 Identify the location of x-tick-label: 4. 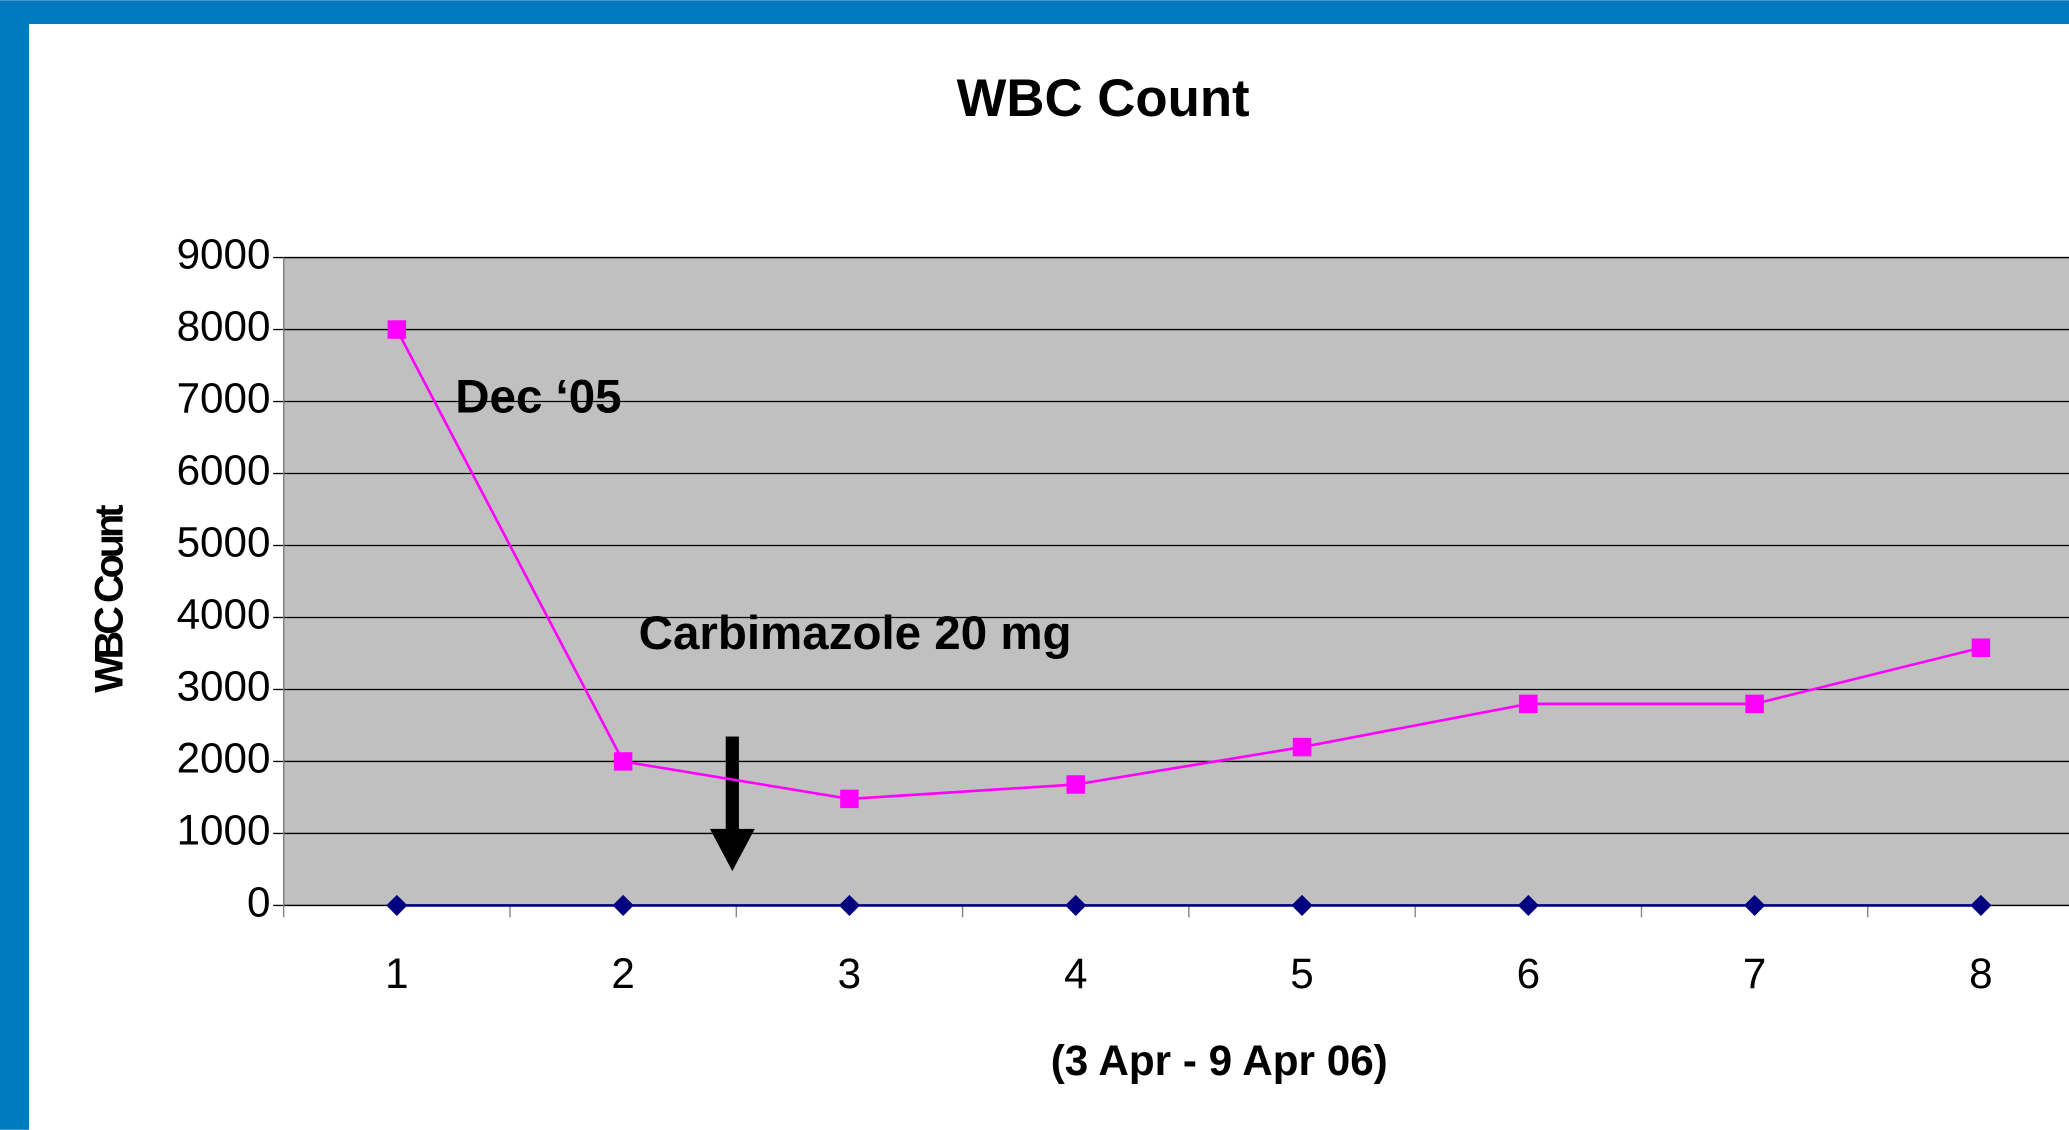
(1075, 973).